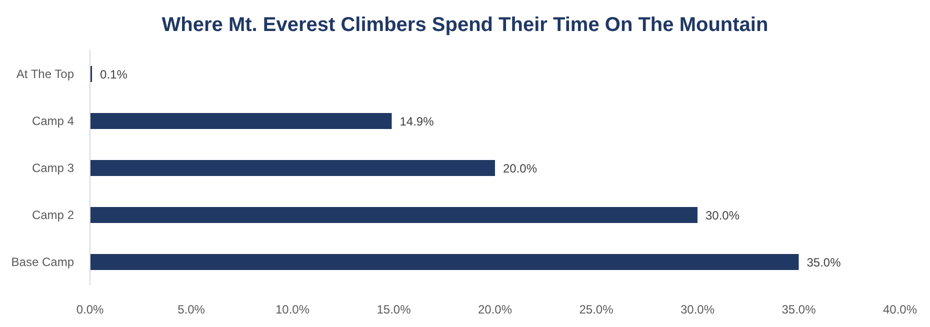 This screenshot has height=327, width=930. What do you see at coordinates (394, 309) in the screenshot?
I see `x-tick-label: 15.0%` at bounding box center [394, 309].